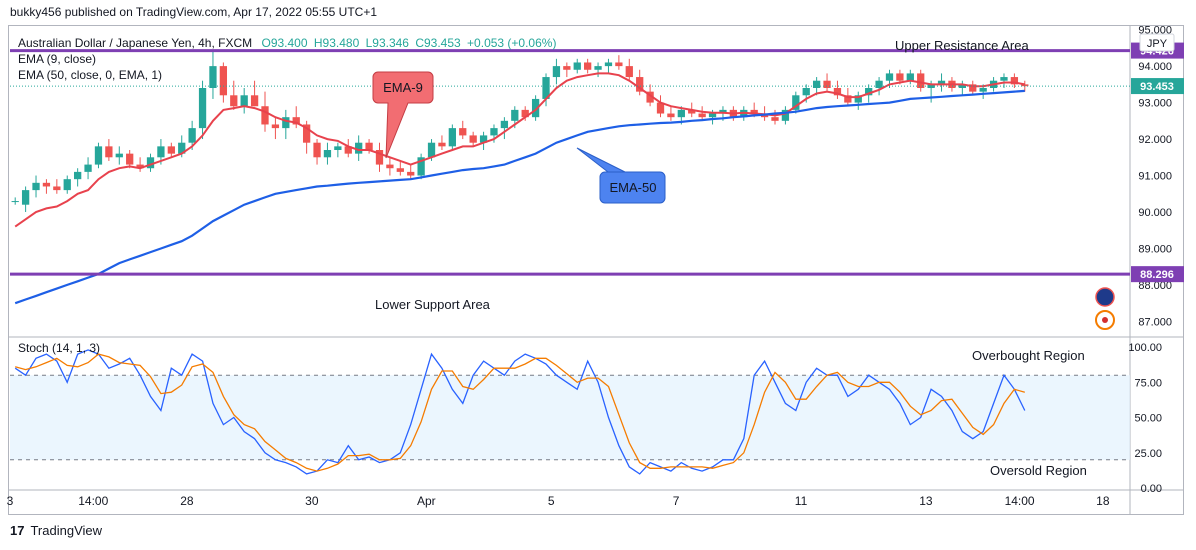 The height and width of the screenshot is (550, 1196). Describe the element at coordinates (403, 115) in the screenshot. I see `ema9-callout-bubble` at that location.